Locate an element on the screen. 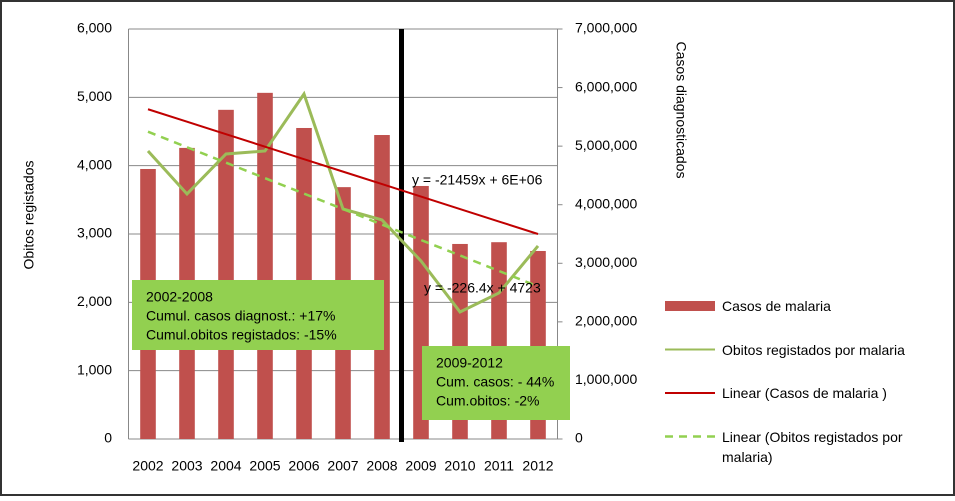 The width and height of the screenshot is (955, 501). y-tick-label: 0 is located at coordinates (108, 438).